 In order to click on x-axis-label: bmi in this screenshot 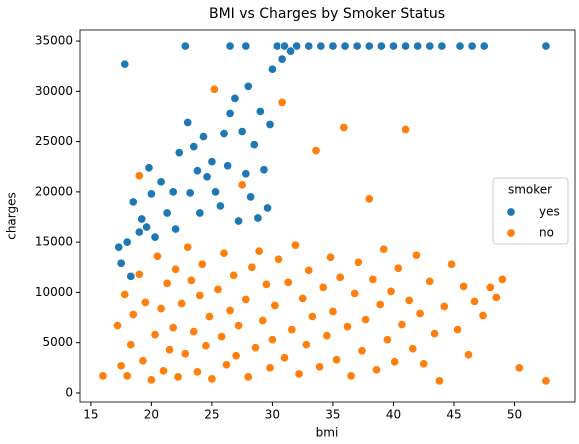, I will do `click(327, 433)`.